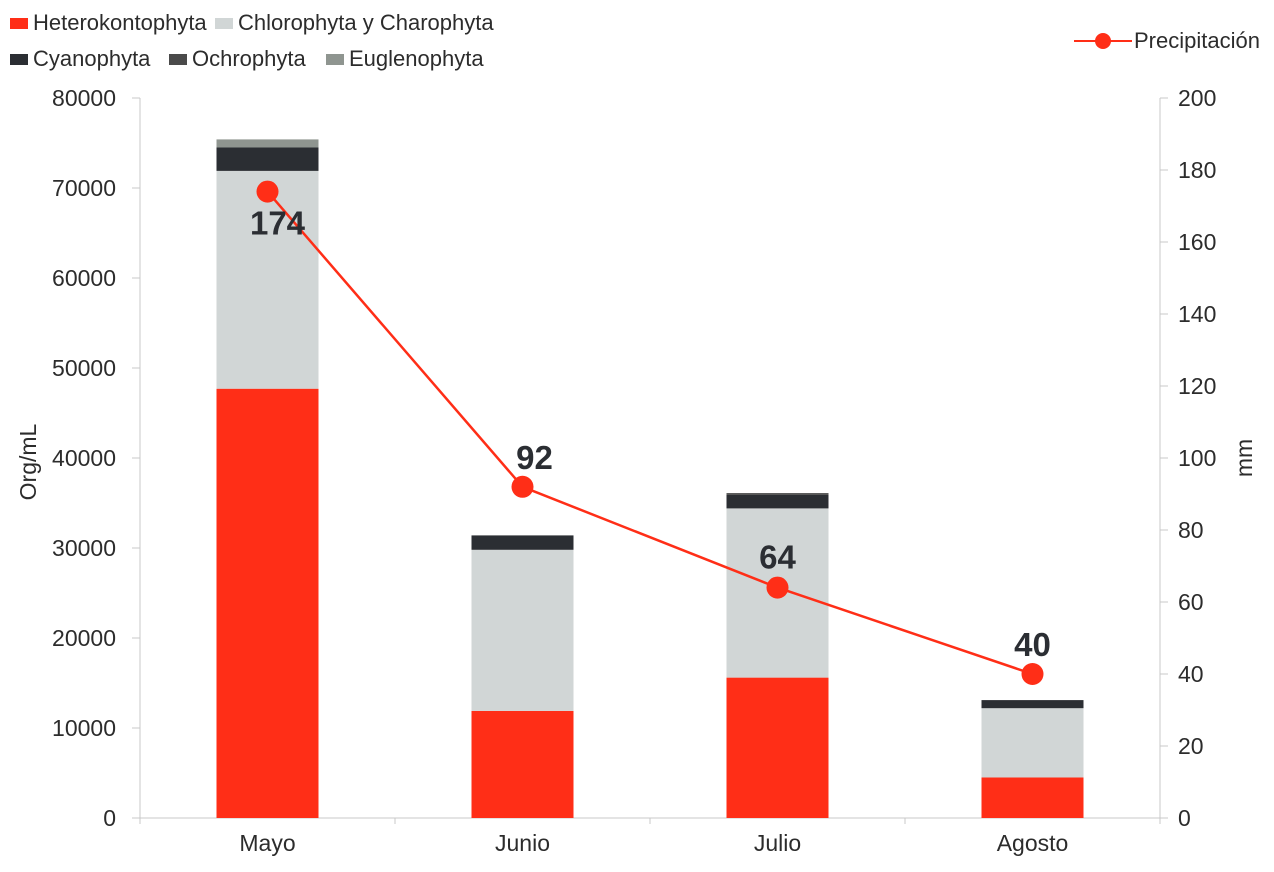  Describe the element at coordinates (522, 630) in the screenshot. I see `bar-chlorophyta-y-charophyta-junio` at that location.